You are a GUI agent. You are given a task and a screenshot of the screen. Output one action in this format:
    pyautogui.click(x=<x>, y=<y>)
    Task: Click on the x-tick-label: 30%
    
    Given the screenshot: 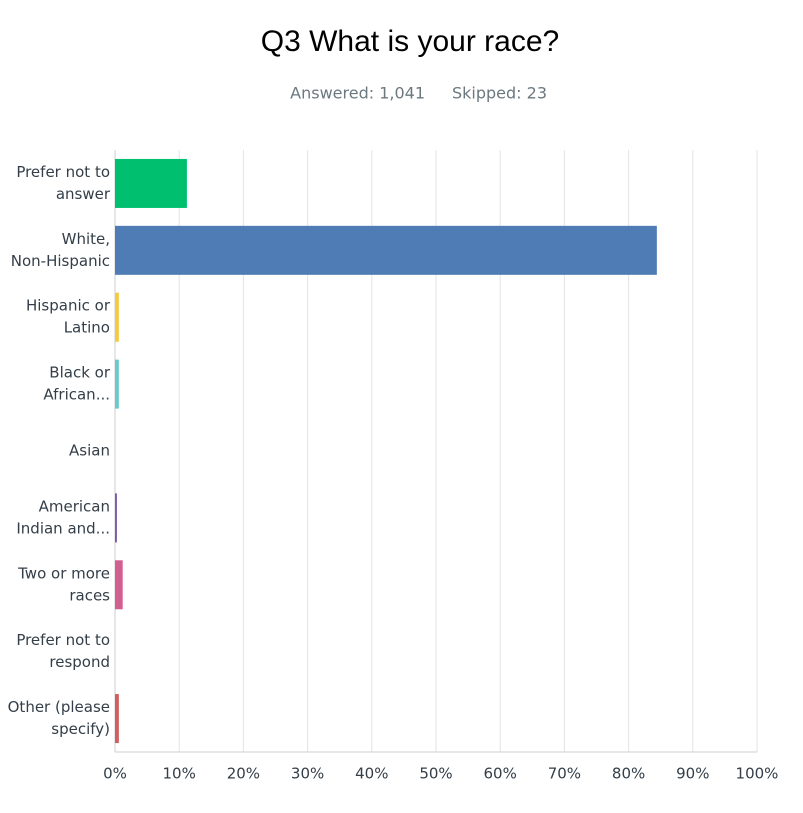 What is the action you would take?
    pyautogui.click(x=307, y=774)
    